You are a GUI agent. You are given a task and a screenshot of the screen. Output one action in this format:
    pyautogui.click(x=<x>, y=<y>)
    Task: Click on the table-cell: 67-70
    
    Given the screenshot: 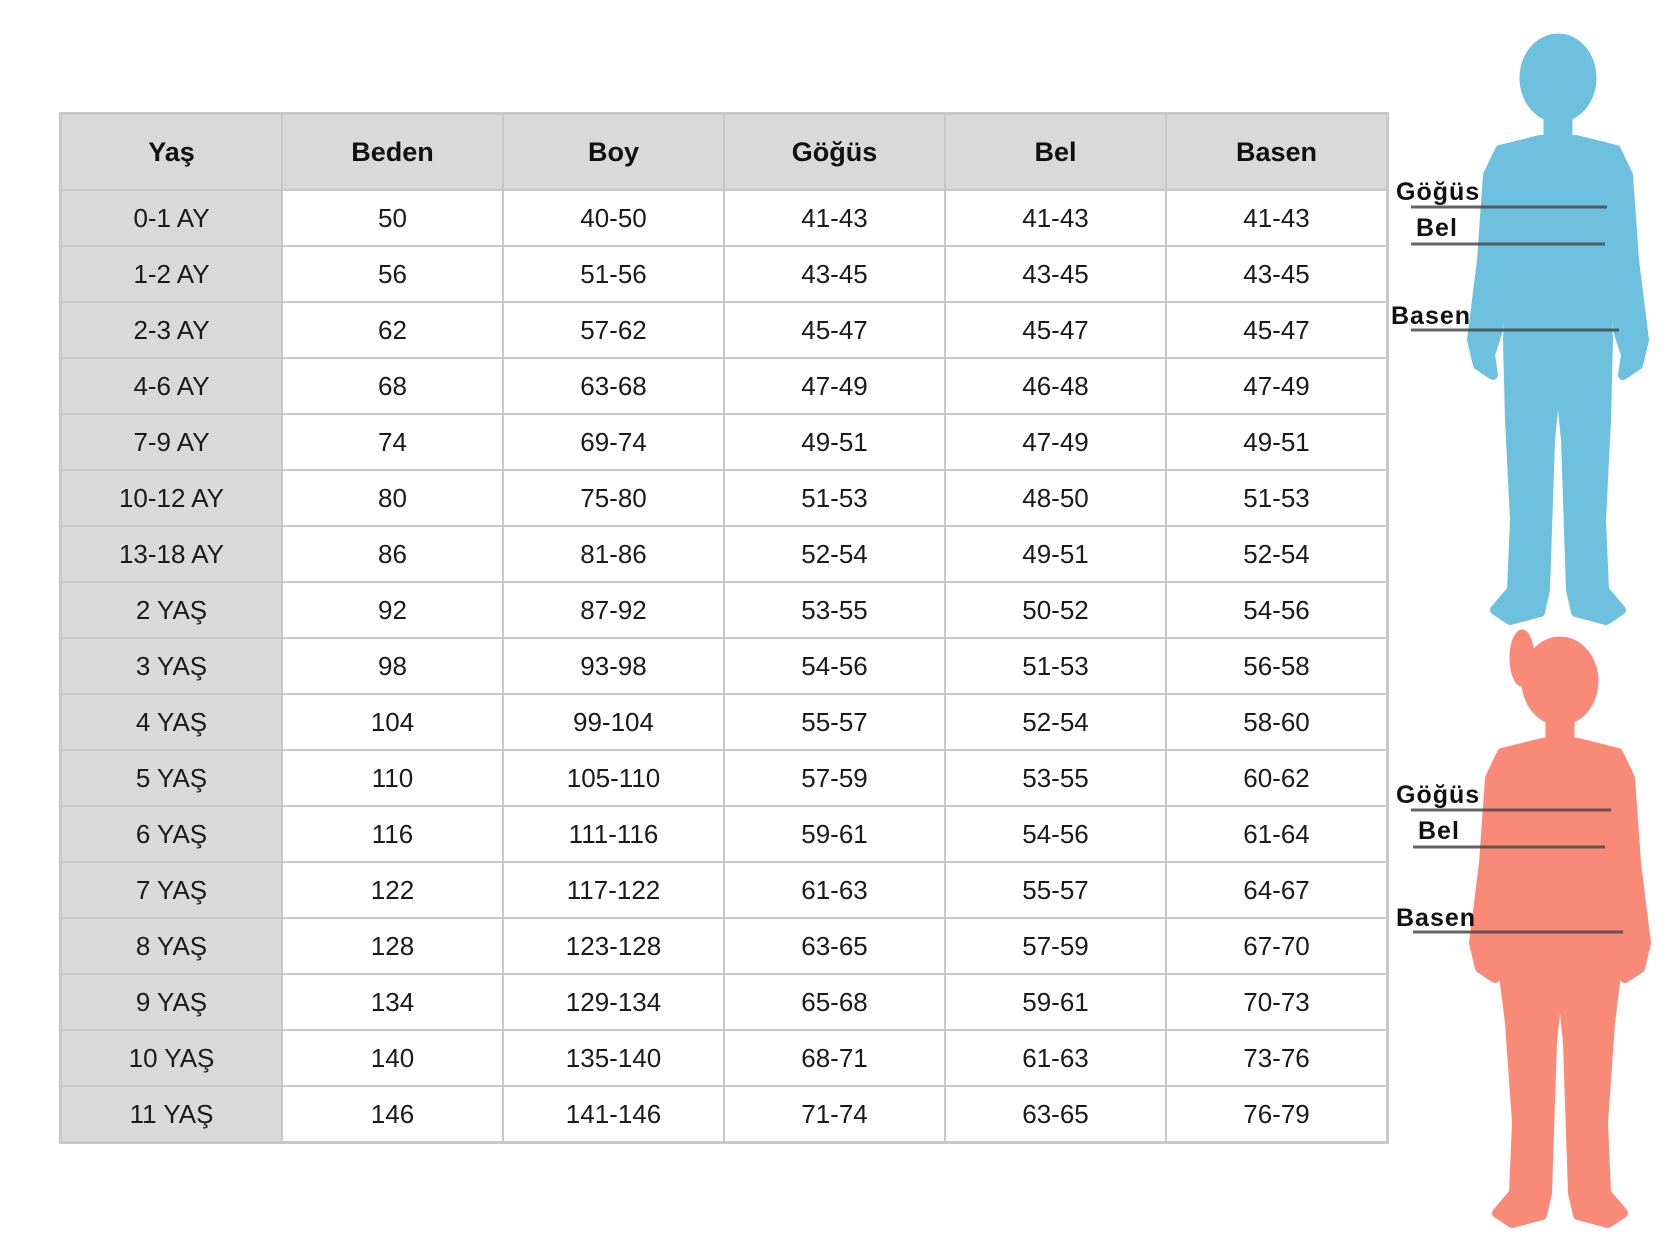 What is the action you would take?
    pyautogui.click(x=1277, y=946)
    